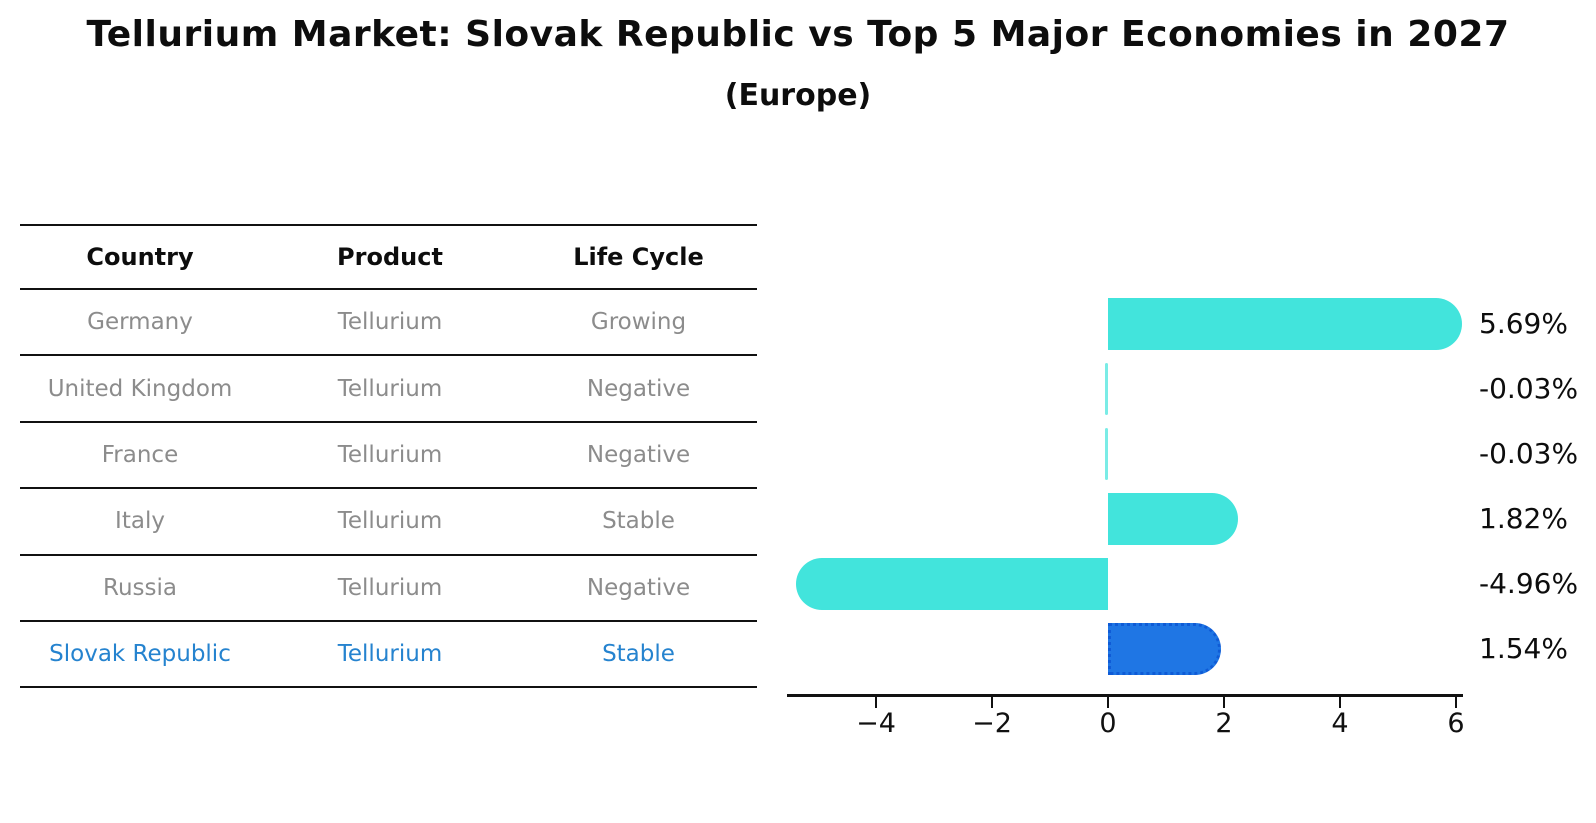  Describe the element at coordinates (1340, 723) in the screenshot. I see `x-tick-label: 4` at that location.